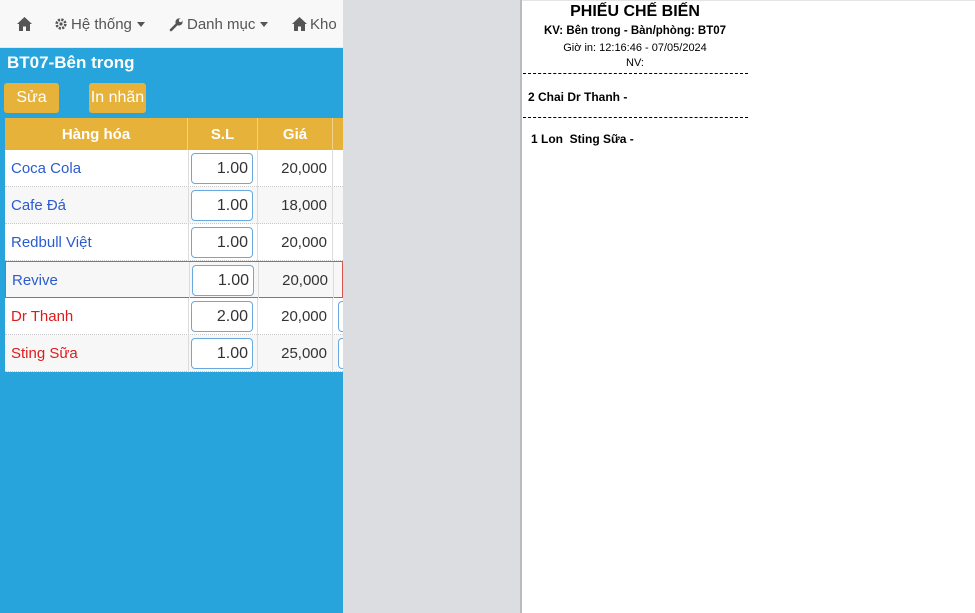 This screenshot has width=975, height=613. Describe the element at coordinates (295, 134) in the screenshot. I see `column-header-price: Giá` at that location.